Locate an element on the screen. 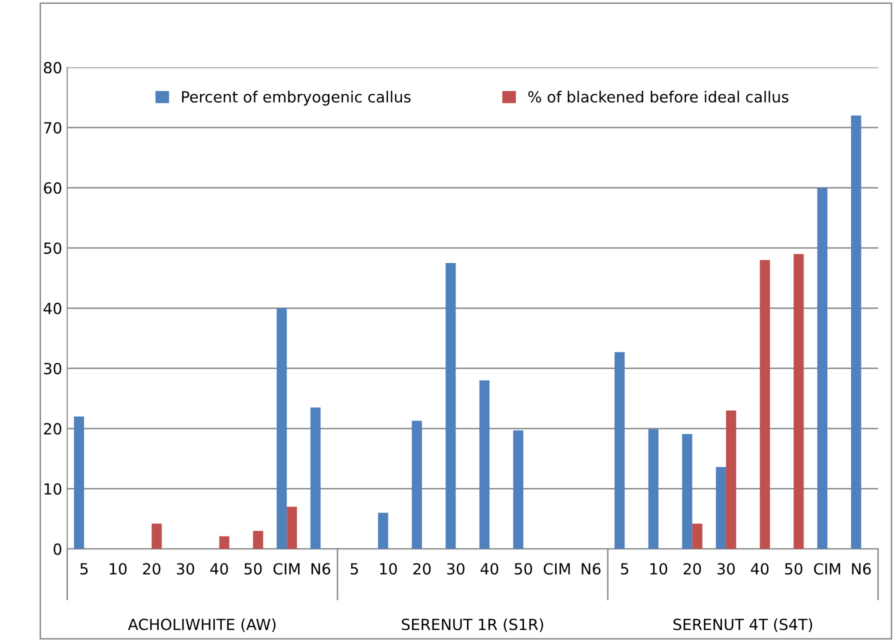  text: SERENUT 4T (S4T) is located at coordinates (742, 625).